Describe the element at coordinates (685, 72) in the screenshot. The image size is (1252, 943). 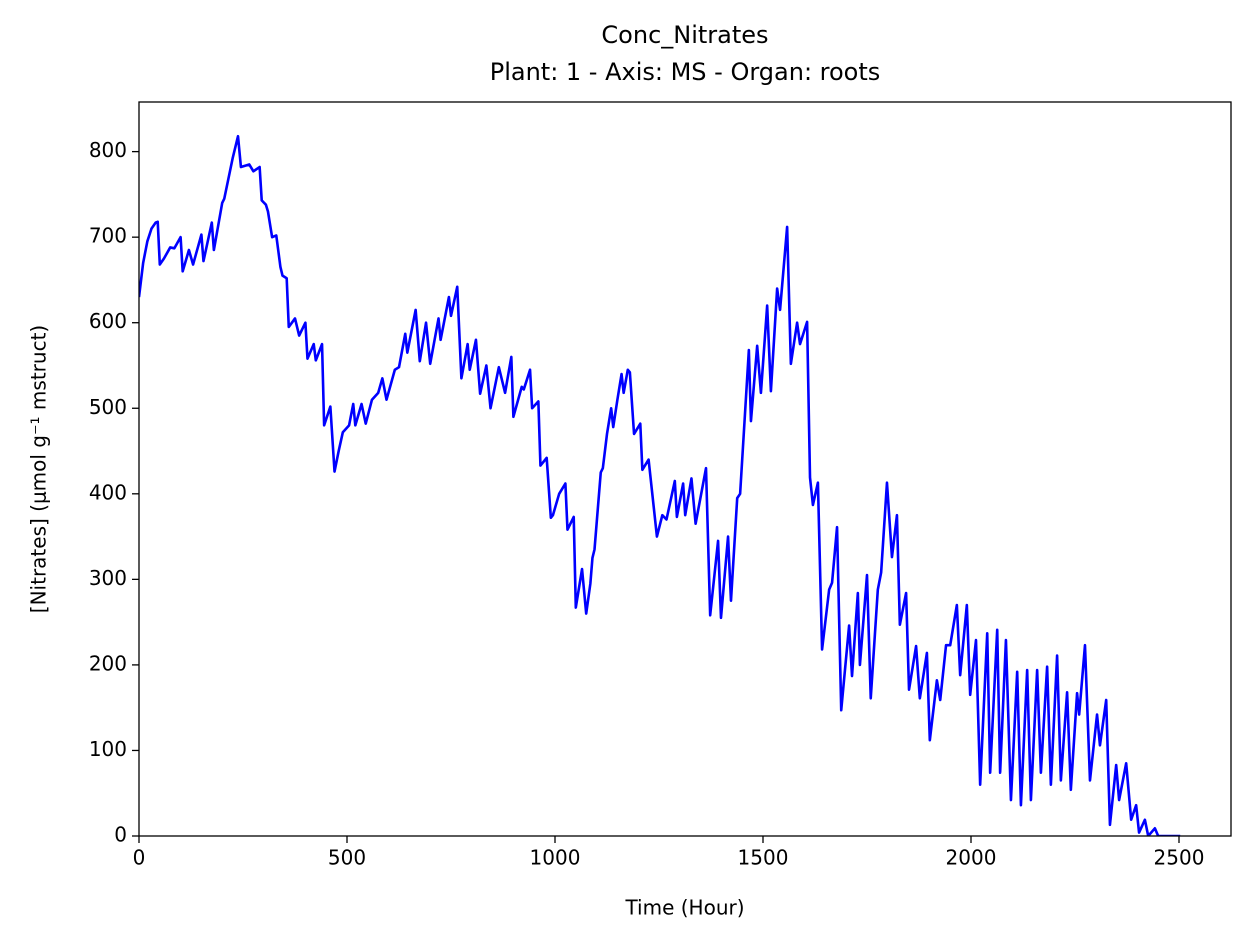
I see `chart-subtitle: Plant: 1 - Axis: MS - Organ: roots` at that location.